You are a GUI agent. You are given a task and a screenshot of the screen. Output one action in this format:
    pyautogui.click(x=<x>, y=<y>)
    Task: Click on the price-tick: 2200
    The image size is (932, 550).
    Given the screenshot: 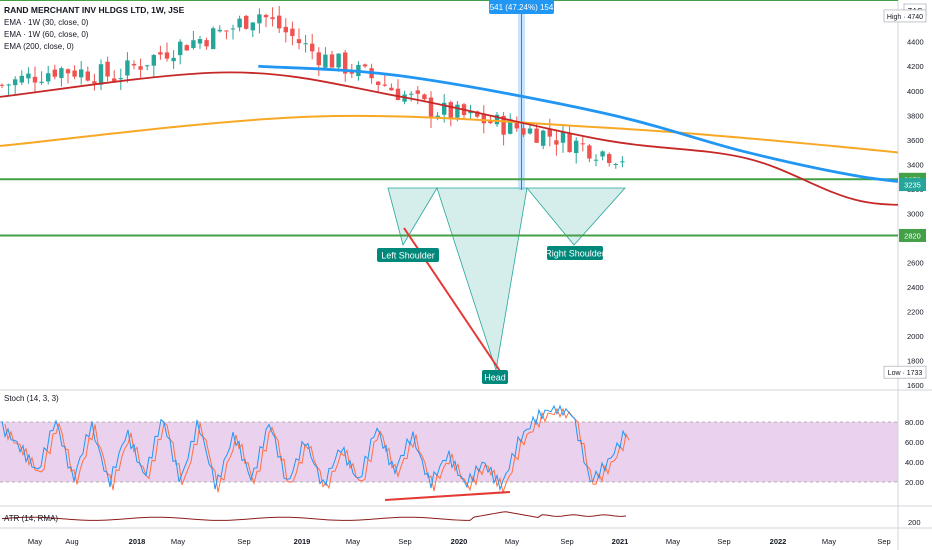 What is the action you would take?
    pyautogui.click(x=915, y=312)
    